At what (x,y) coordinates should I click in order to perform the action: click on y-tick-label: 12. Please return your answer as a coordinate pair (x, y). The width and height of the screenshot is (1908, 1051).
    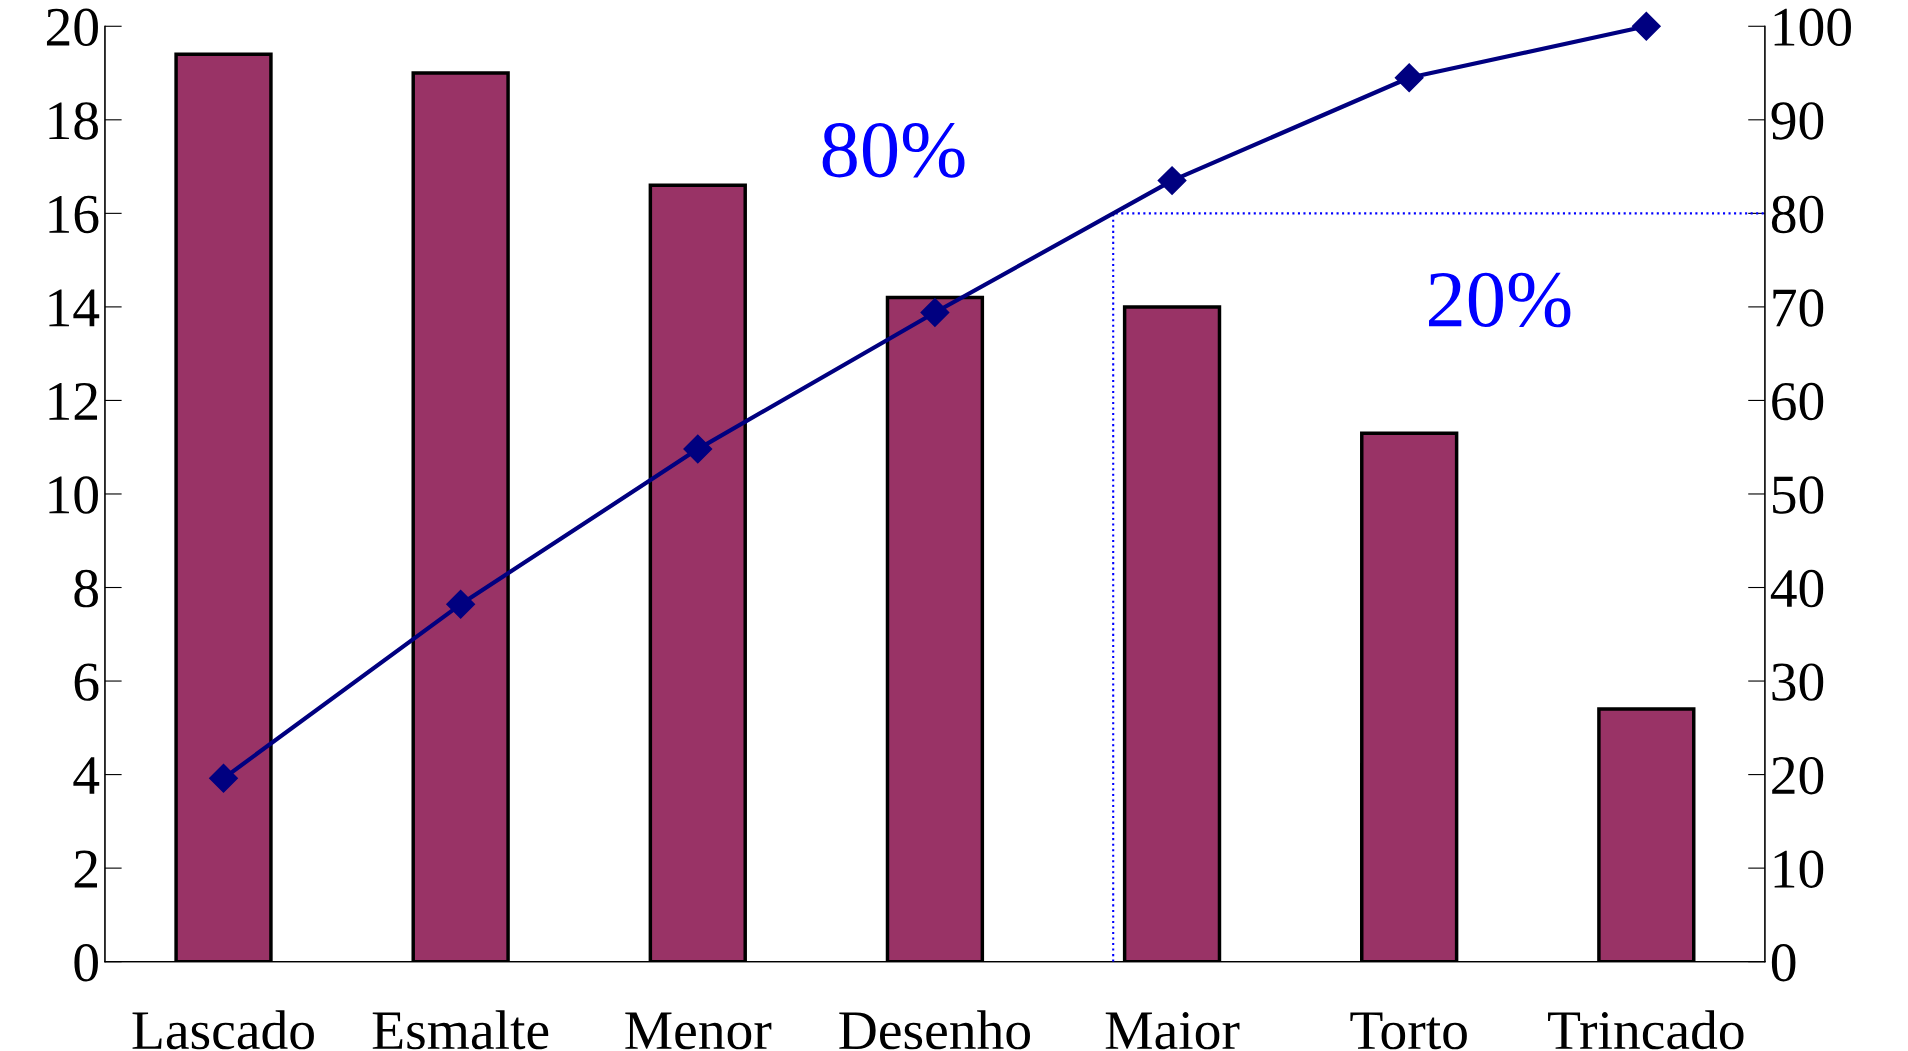
    Looking at the image, I should click on (73, 401).